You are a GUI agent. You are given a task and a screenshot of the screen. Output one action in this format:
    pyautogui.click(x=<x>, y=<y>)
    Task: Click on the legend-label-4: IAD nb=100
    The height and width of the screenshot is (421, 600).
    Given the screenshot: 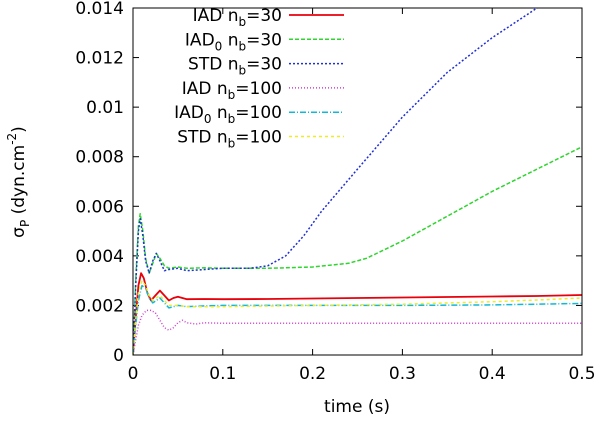 What is the action you would take?
    pyautogui.click(x=232, y=90)
    